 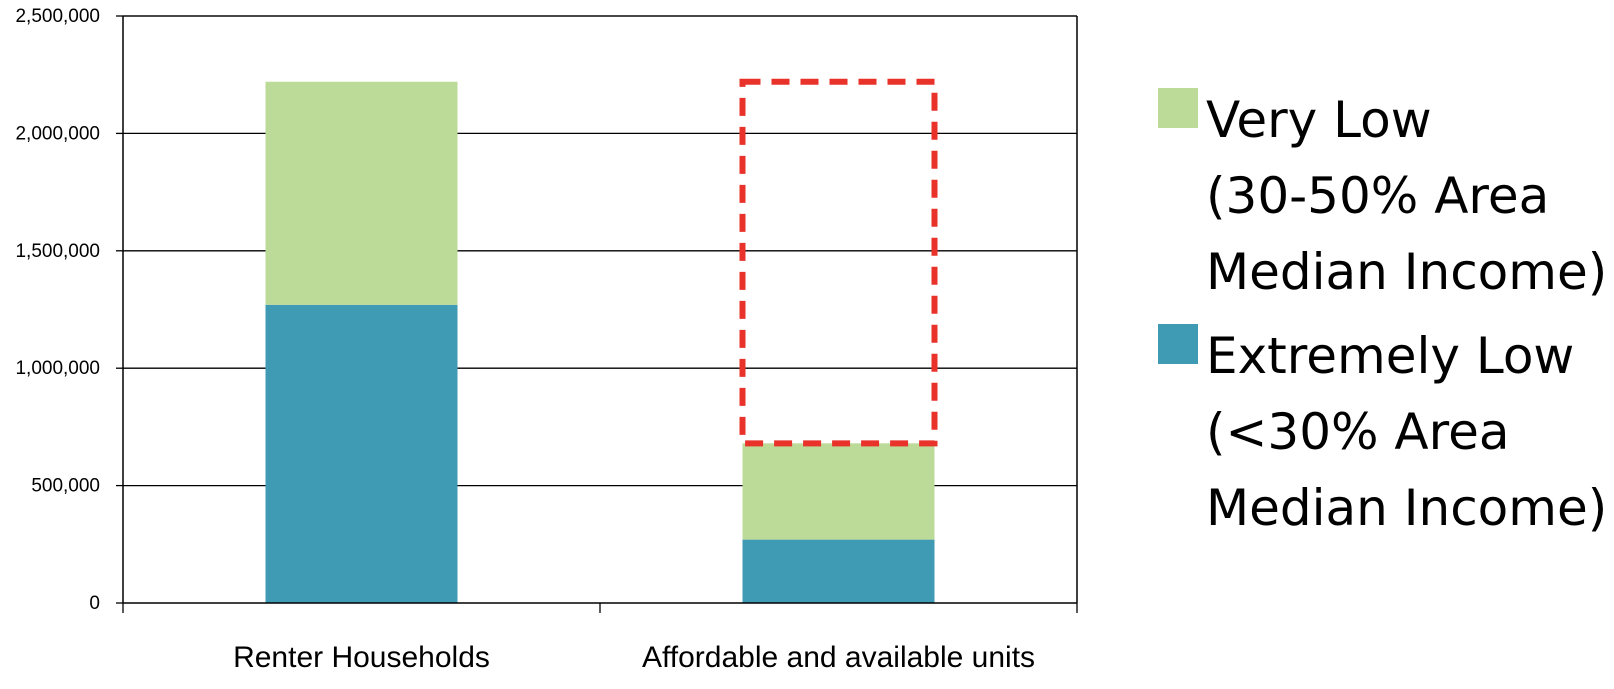 I want to click on legend-label-extremely-low-line3: Median Income), so click(x=1407, y=508).